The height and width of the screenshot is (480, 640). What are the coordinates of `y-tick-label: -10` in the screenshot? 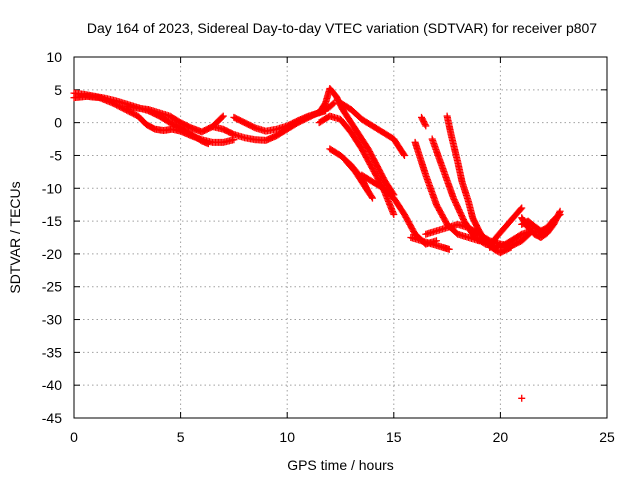 It's located at (52, 188).